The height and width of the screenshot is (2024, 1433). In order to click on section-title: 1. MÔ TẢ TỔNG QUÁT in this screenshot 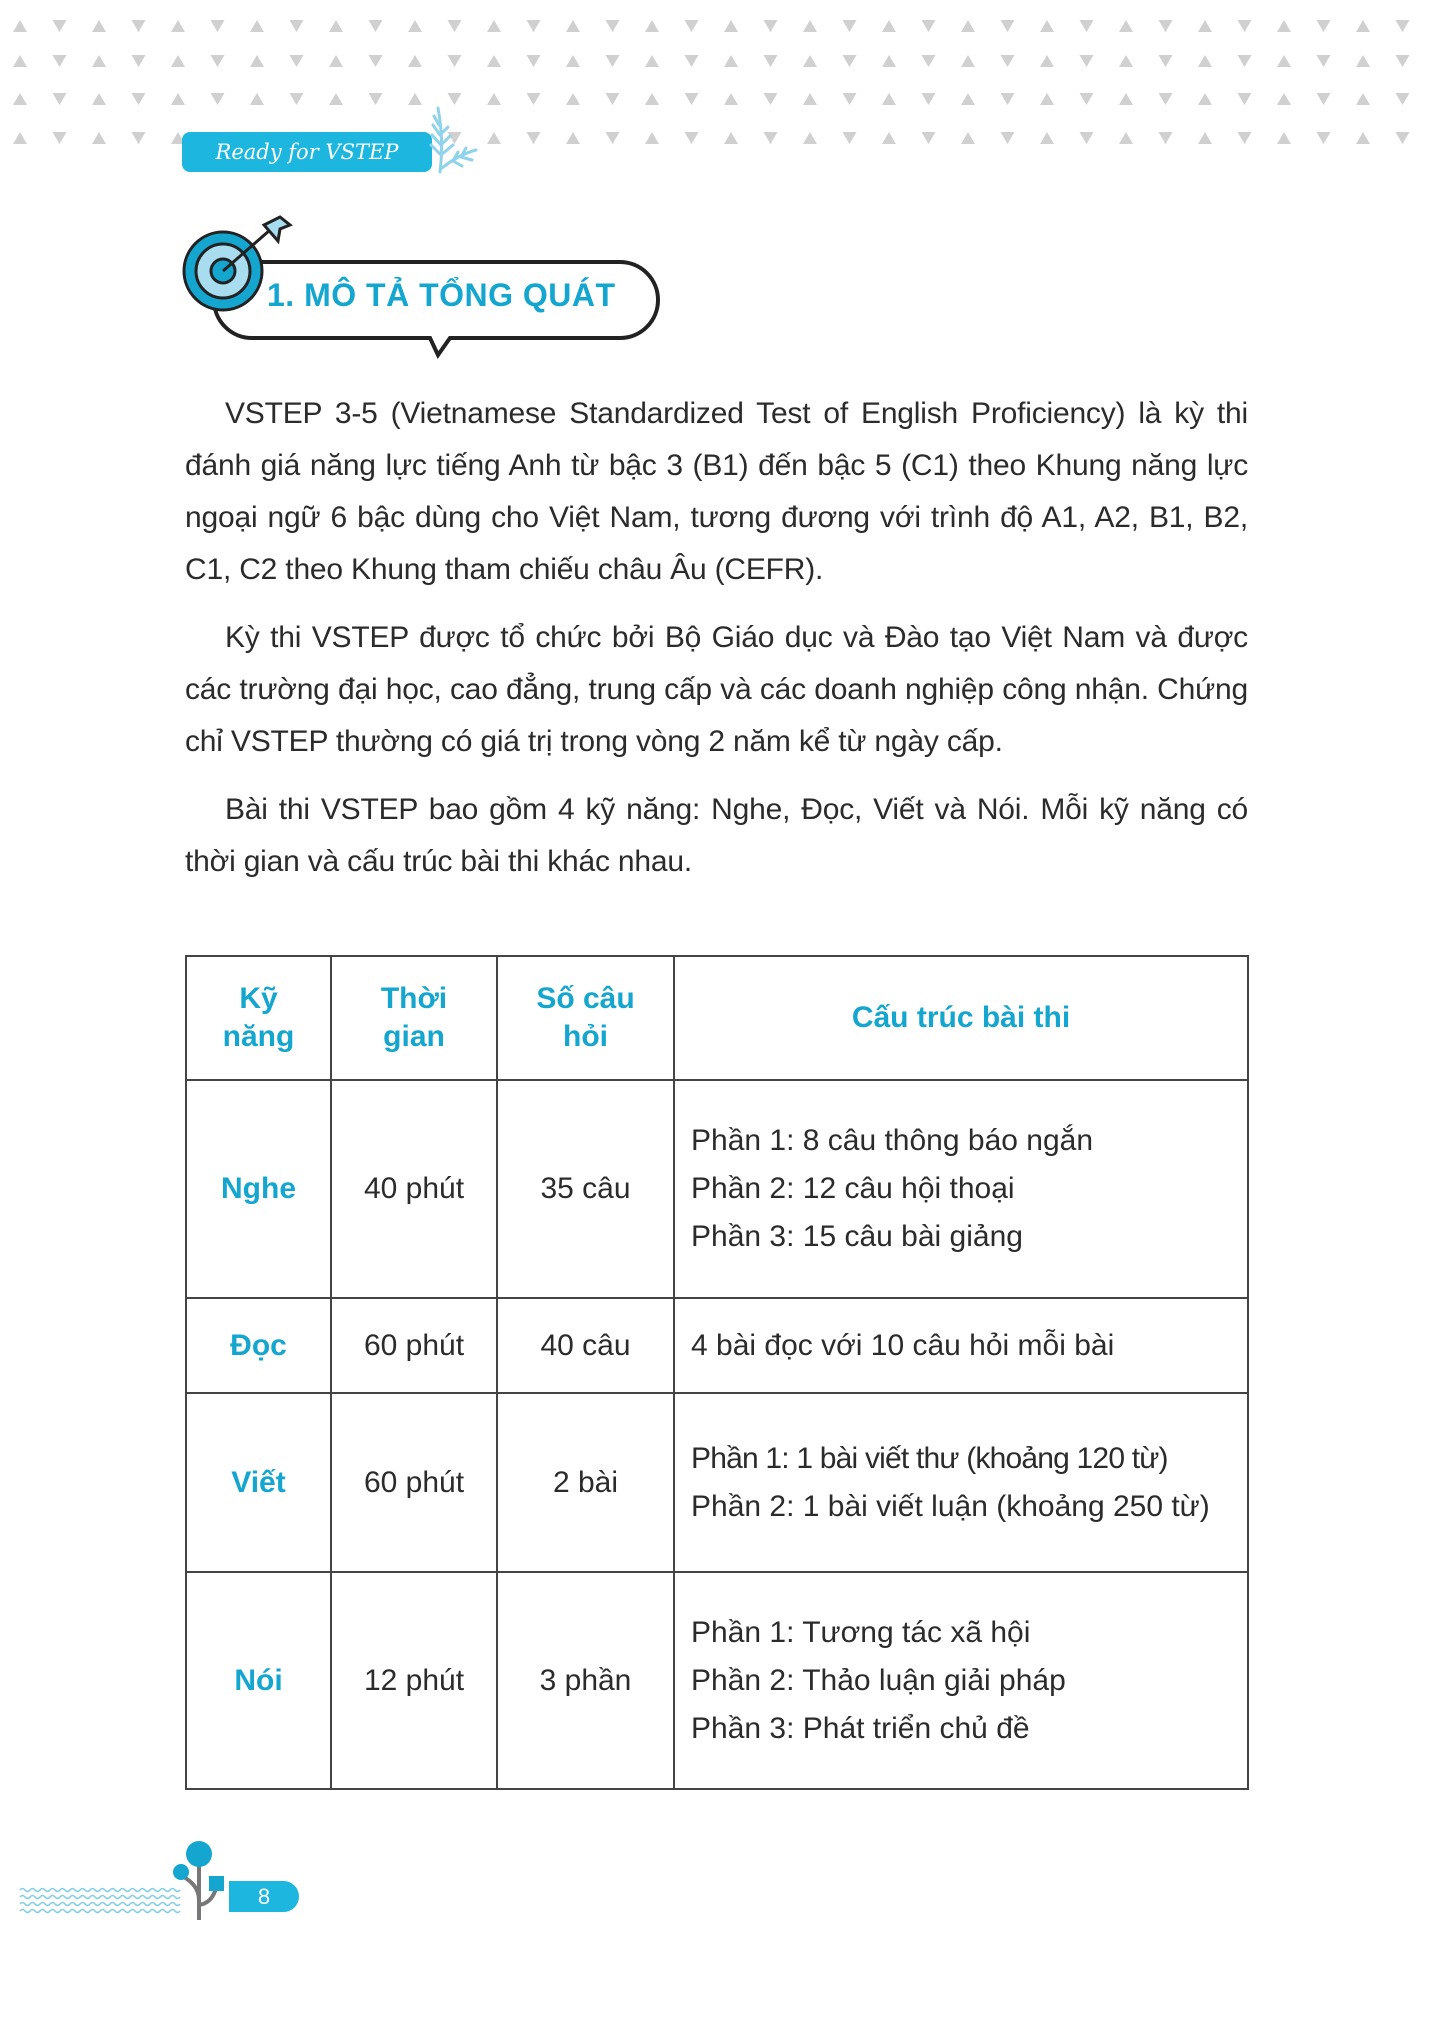, I will do `click(441, 295)`.